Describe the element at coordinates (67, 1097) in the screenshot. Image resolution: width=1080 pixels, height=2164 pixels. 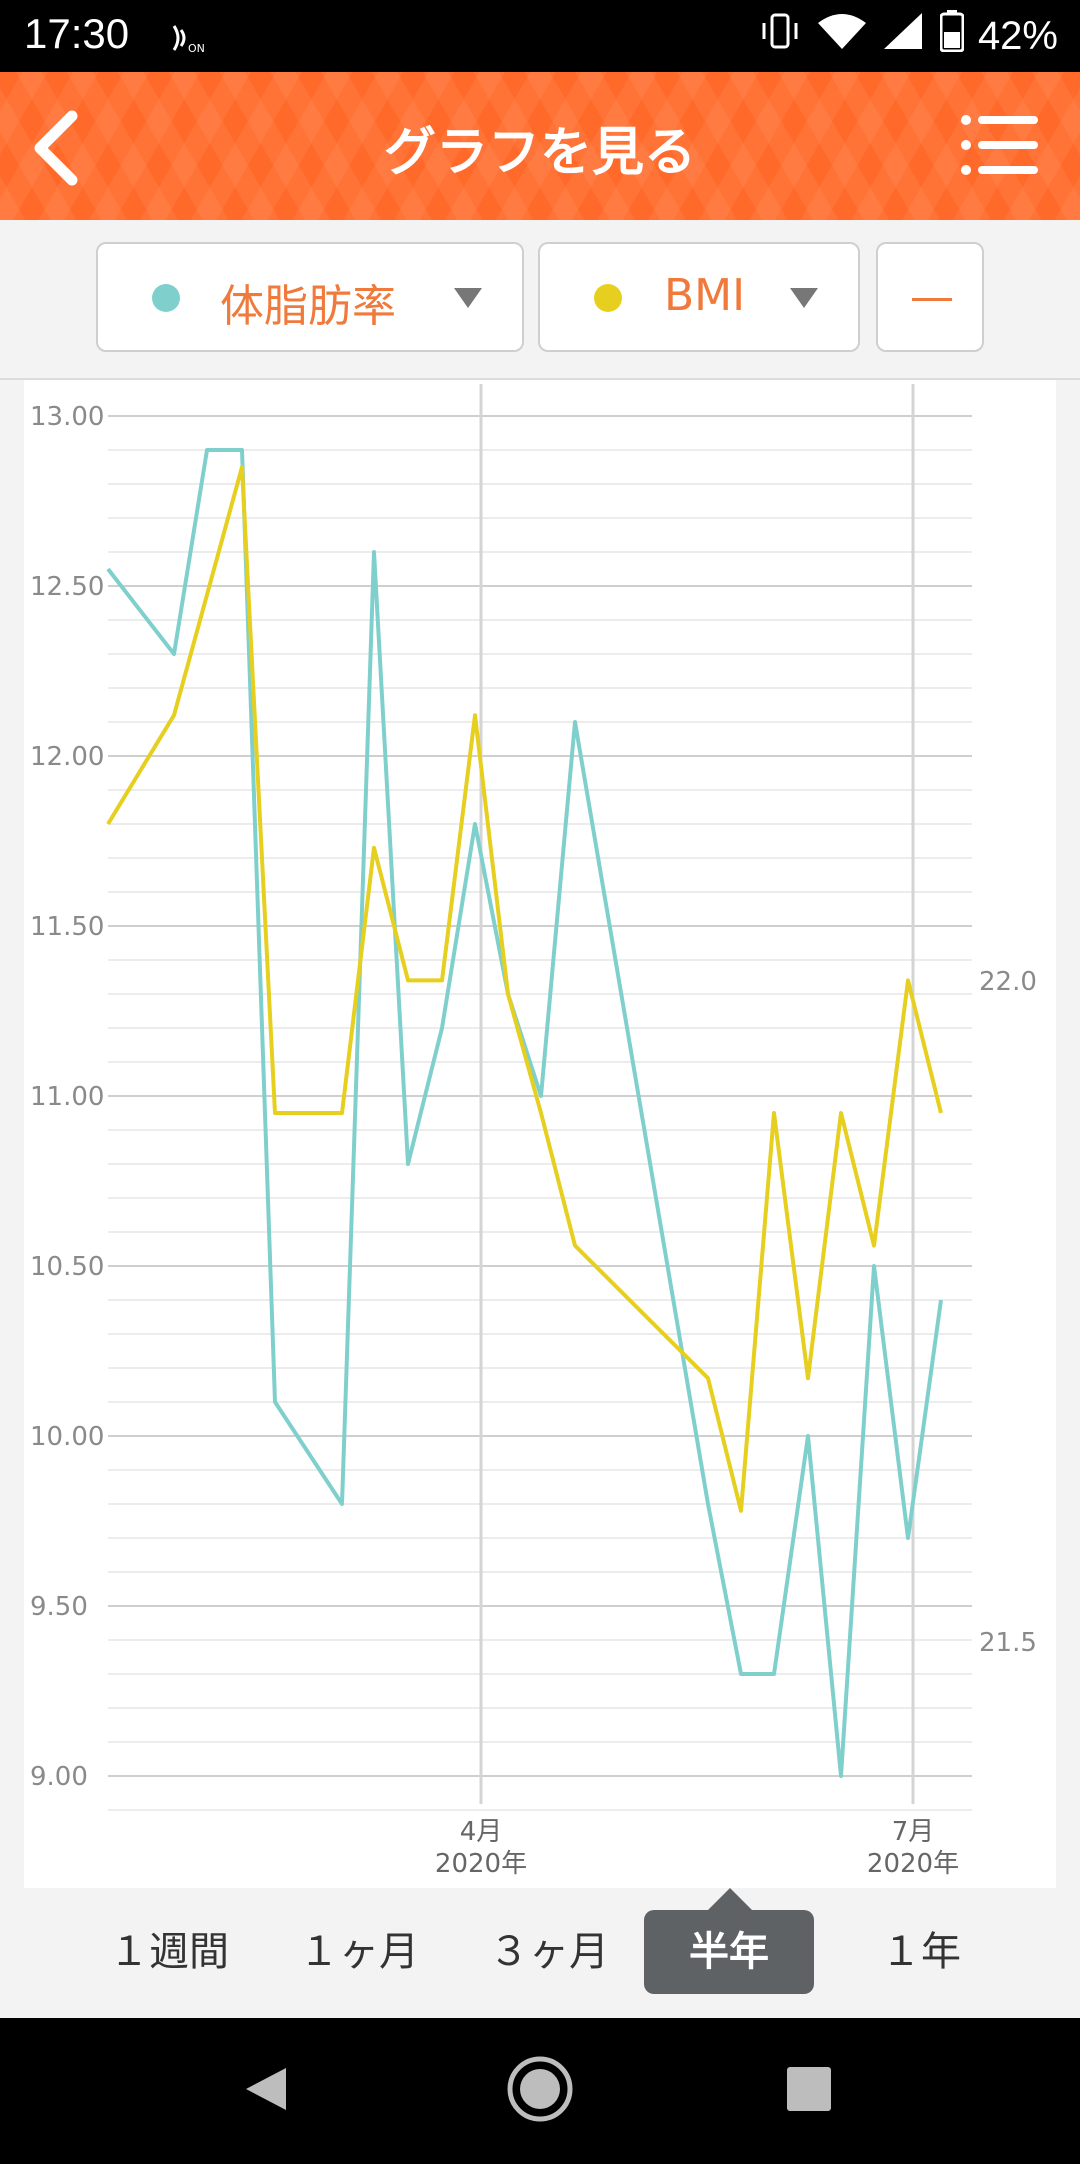
I see `y-axis-left-tick-label: 11.00` at that location.